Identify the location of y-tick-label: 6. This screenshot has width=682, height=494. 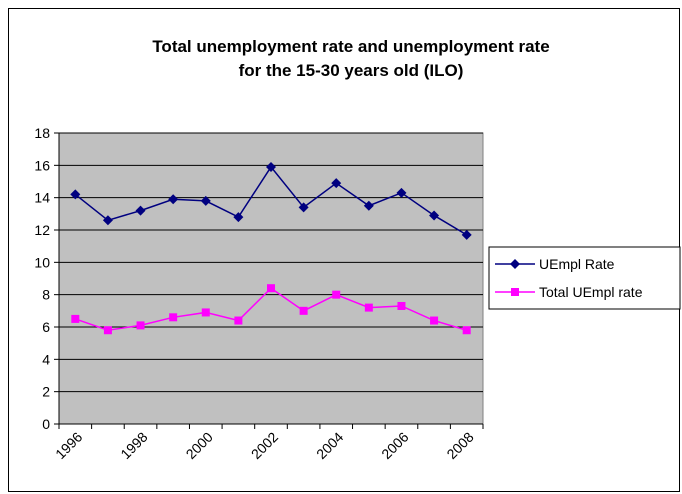
(46, 327).